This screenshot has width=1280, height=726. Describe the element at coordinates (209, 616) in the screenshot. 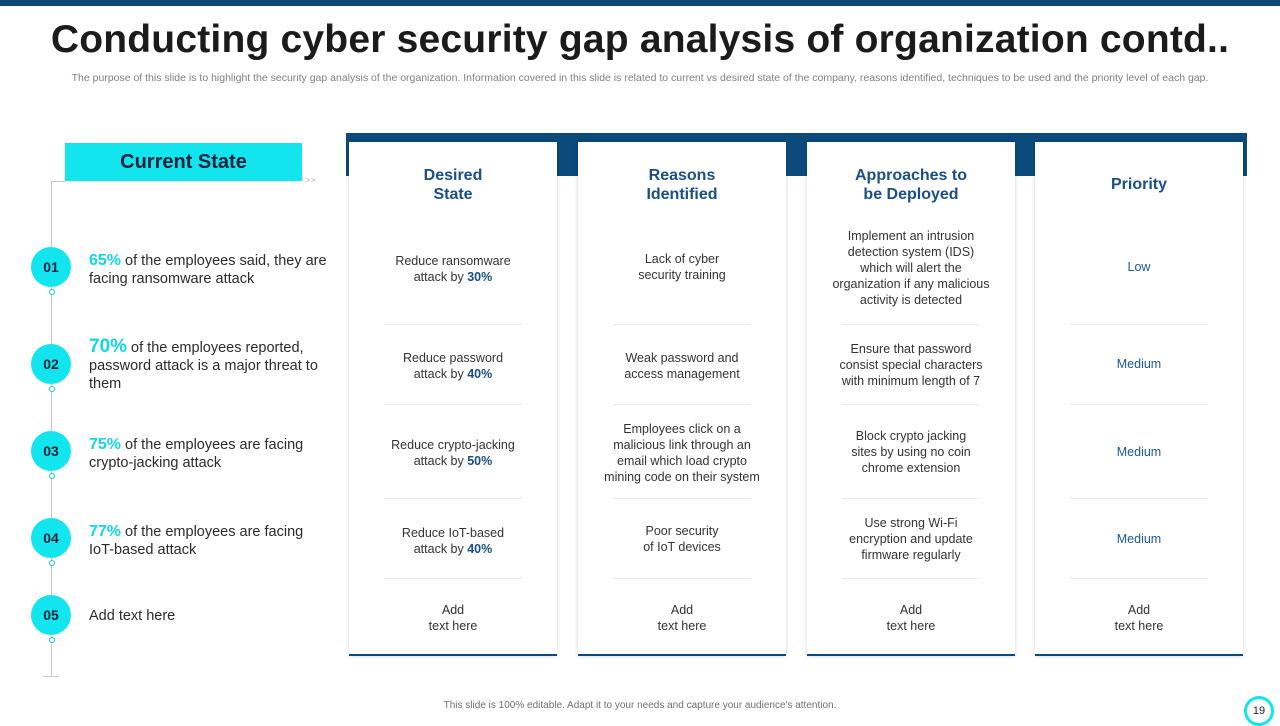

I see `current-state-item: Add text here` at that location.